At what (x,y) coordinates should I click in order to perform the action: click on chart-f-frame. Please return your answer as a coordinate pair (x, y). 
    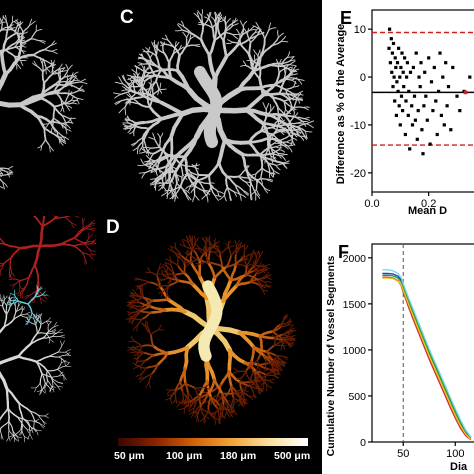
    Looking at the image, I should click on (422, 343).